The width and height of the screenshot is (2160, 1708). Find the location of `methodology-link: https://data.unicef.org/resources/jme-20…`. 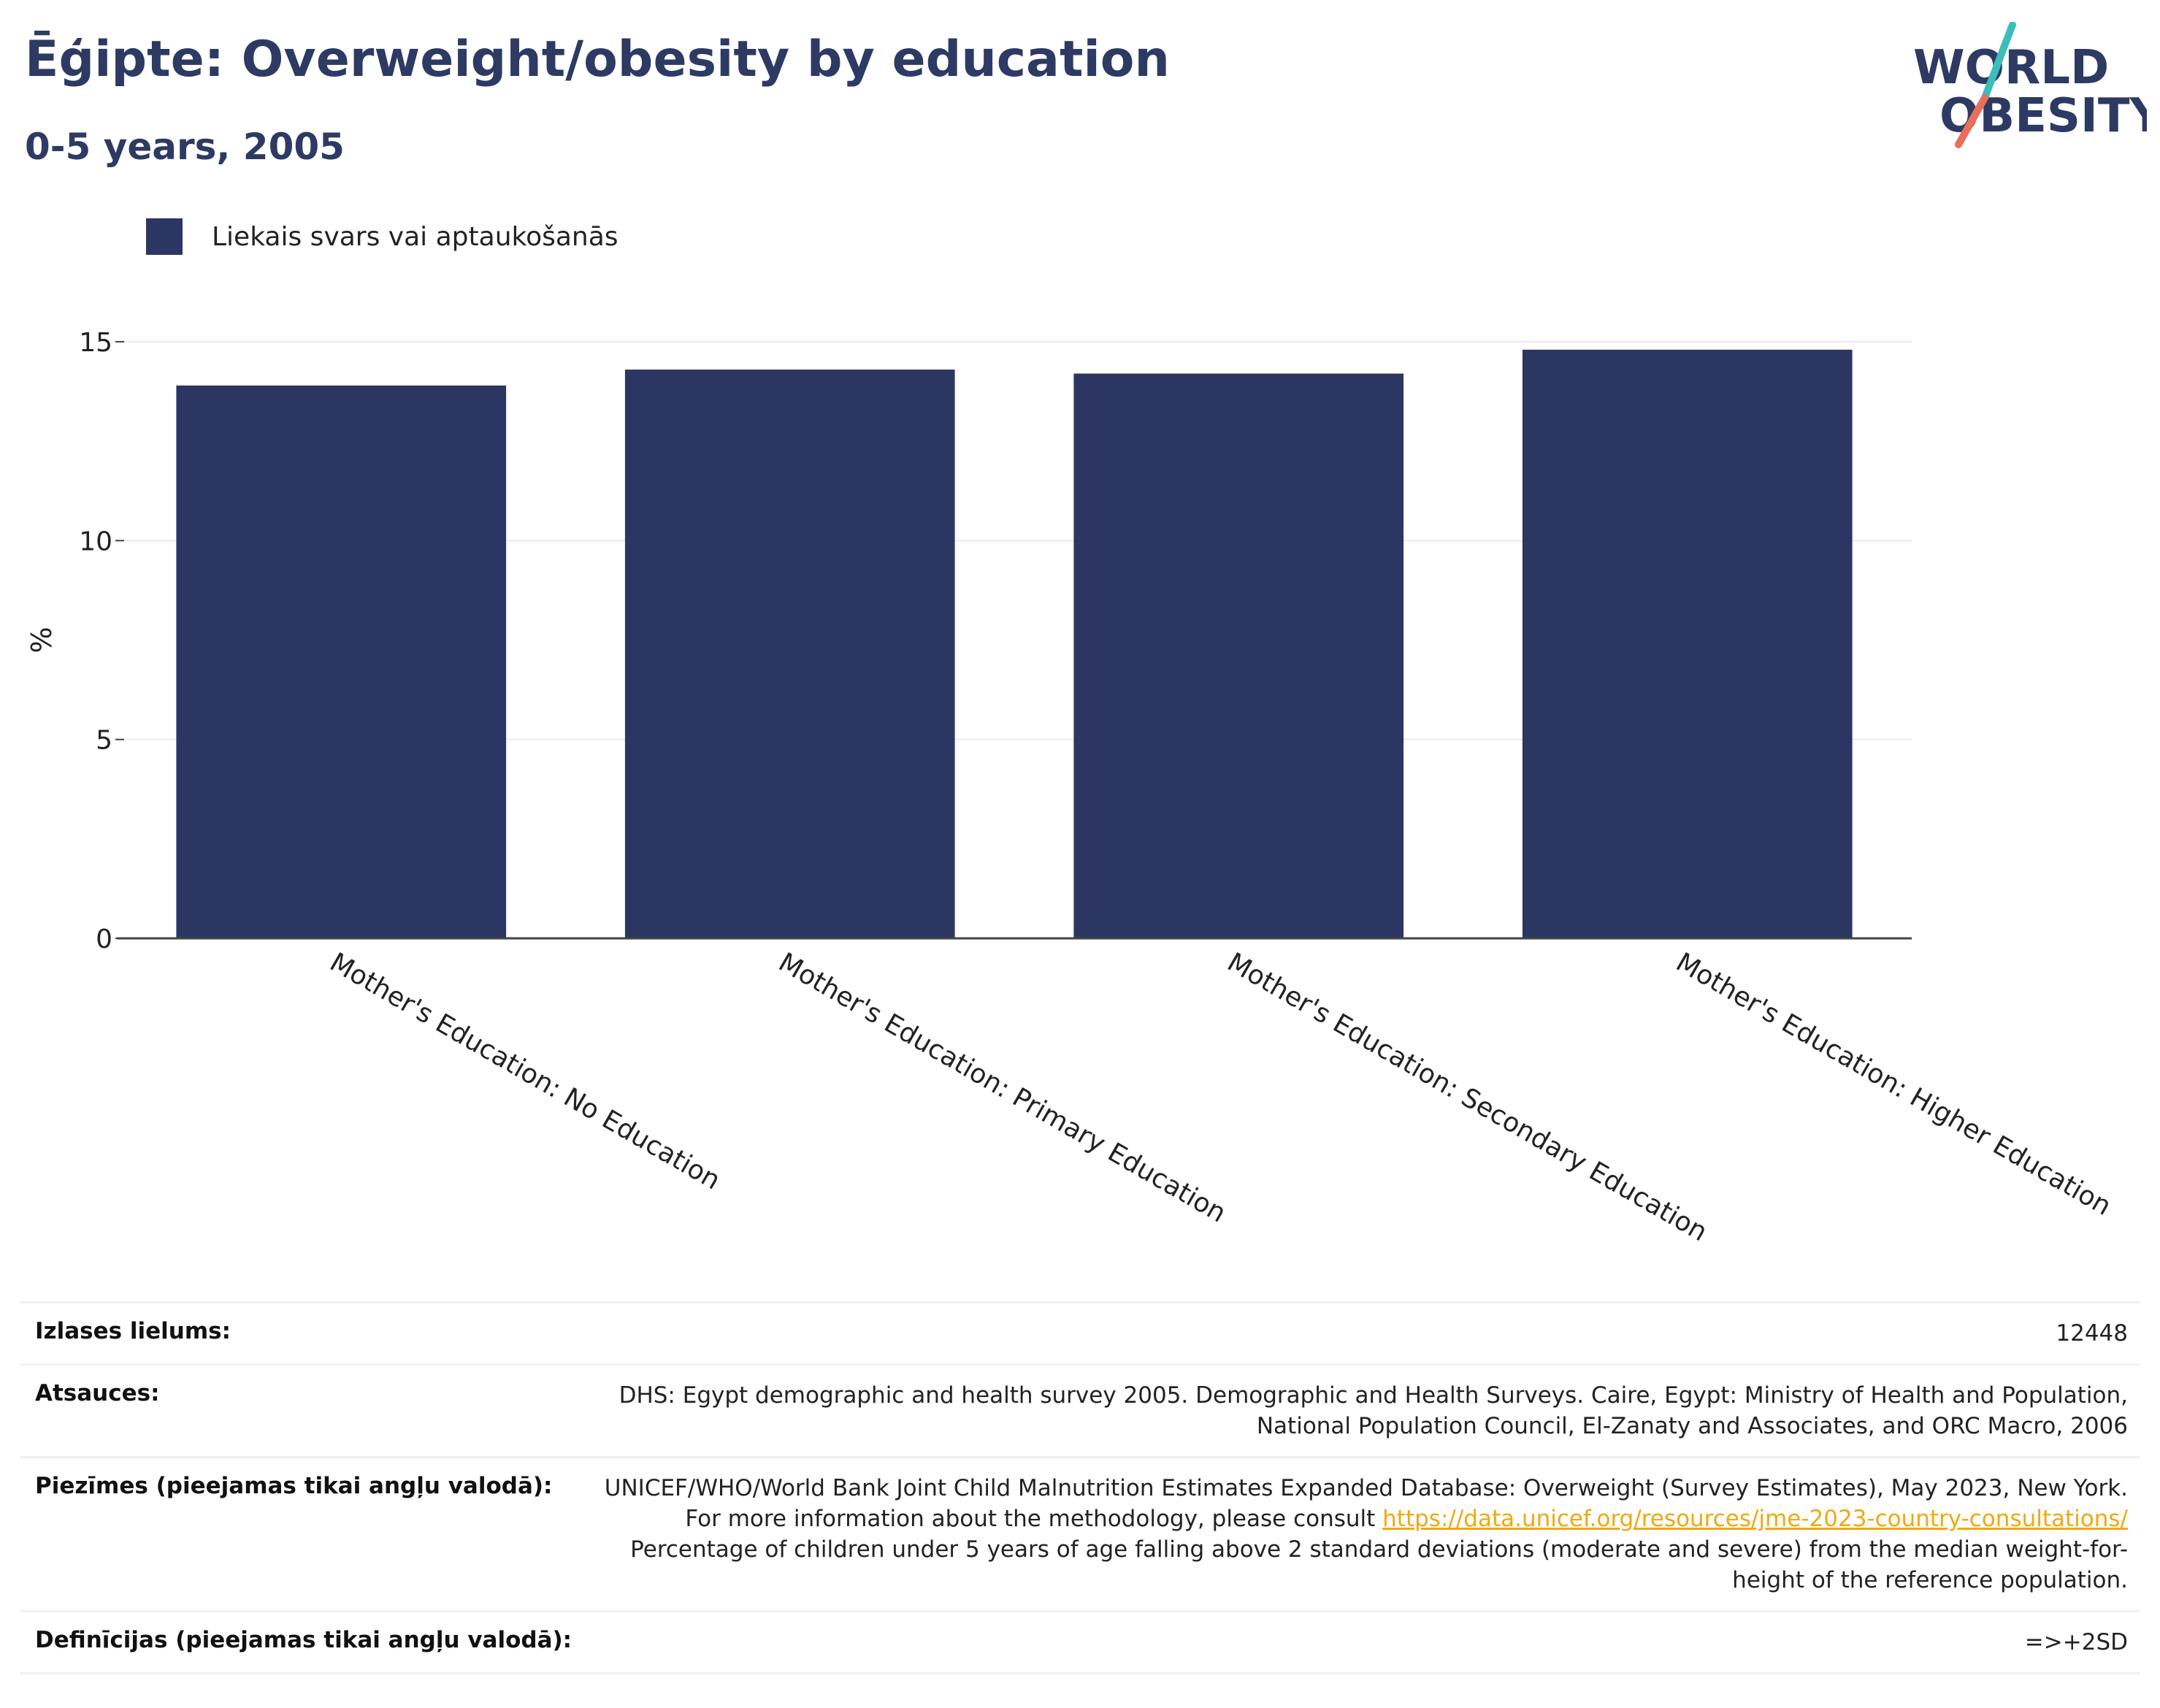

methodology-link: https://data.unicef.org/resources/jme-20… is located at coordinates (1755, 1519).